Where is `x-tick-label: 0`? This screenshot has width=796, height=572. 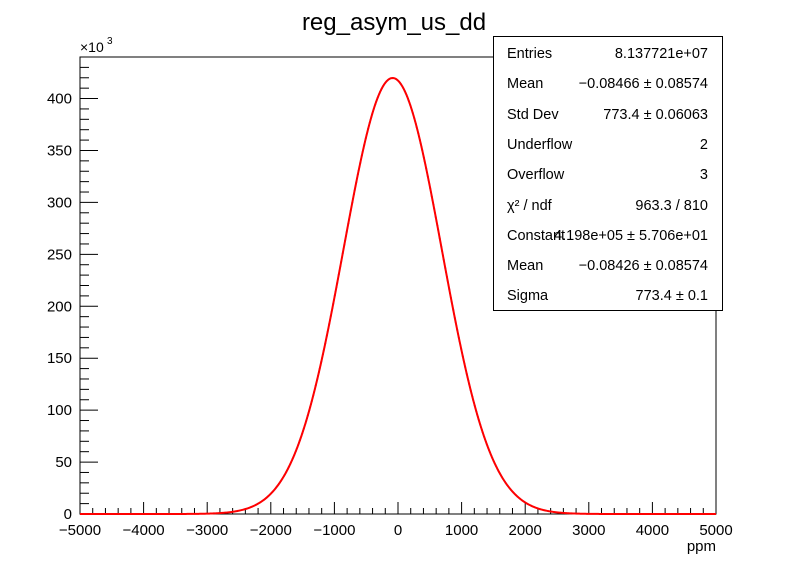 x-tick-label: 0 is located at coordinates (398, 530).